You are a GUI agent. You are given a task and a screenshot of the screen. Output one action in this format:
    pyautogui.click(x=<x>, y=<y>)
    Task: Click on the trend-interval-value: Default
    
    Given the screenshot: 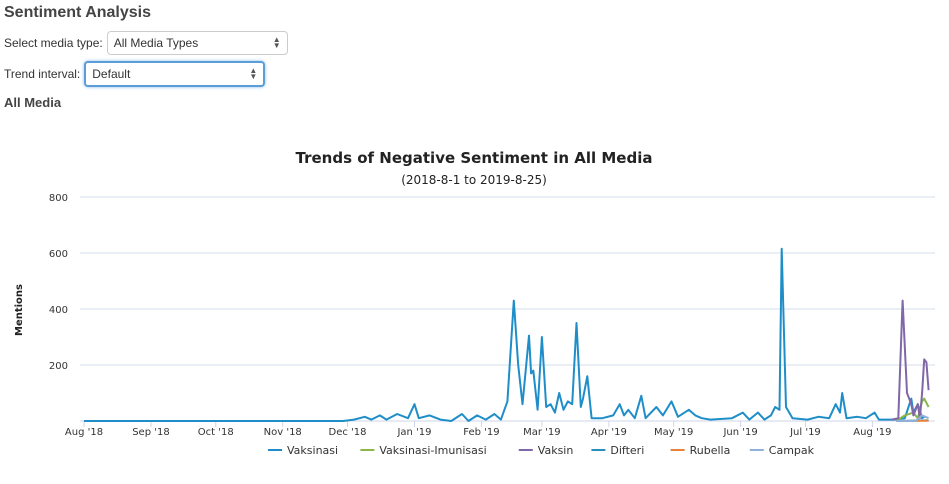 What is the action you would take?
    pyautogui.click(x=111, y=74)
    